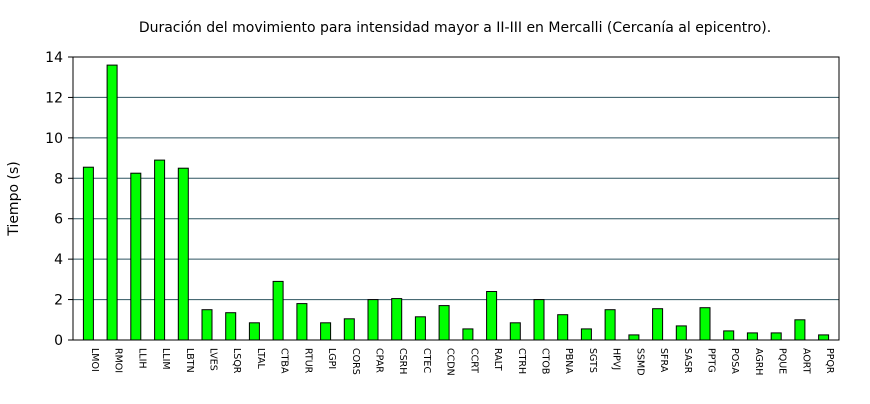 The image size is (870, 404). I want to click on bar-ccdn, so click(444, 323).